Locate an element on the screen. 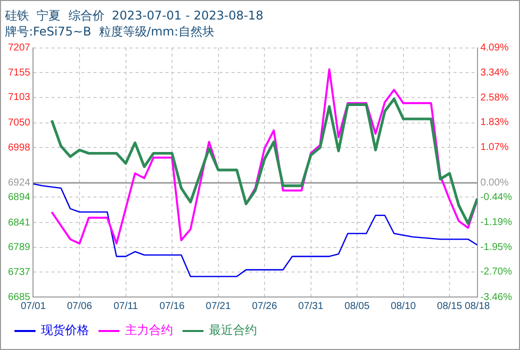 This screenshot has width=520, height=350. x-tick-label: 07/06 is located at coordinates (79, 306).